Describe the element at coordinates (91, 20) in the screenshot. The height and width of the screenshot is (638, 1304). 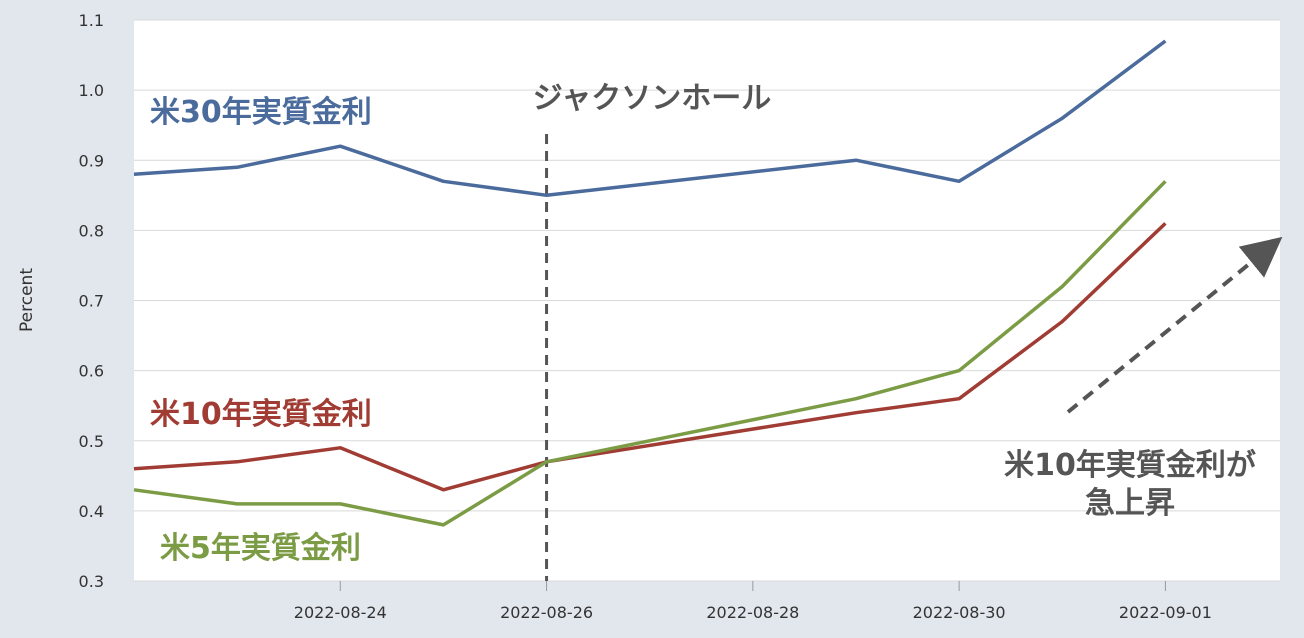
I see `y-tick-label: 1.1` at that location.